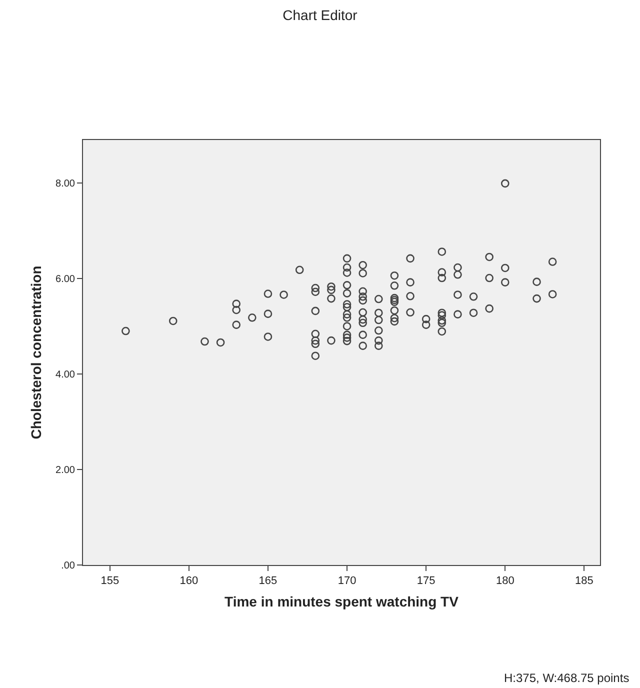 The image size is (640, 688). I want to click on x-tick-label: 170, so click(347, 581).